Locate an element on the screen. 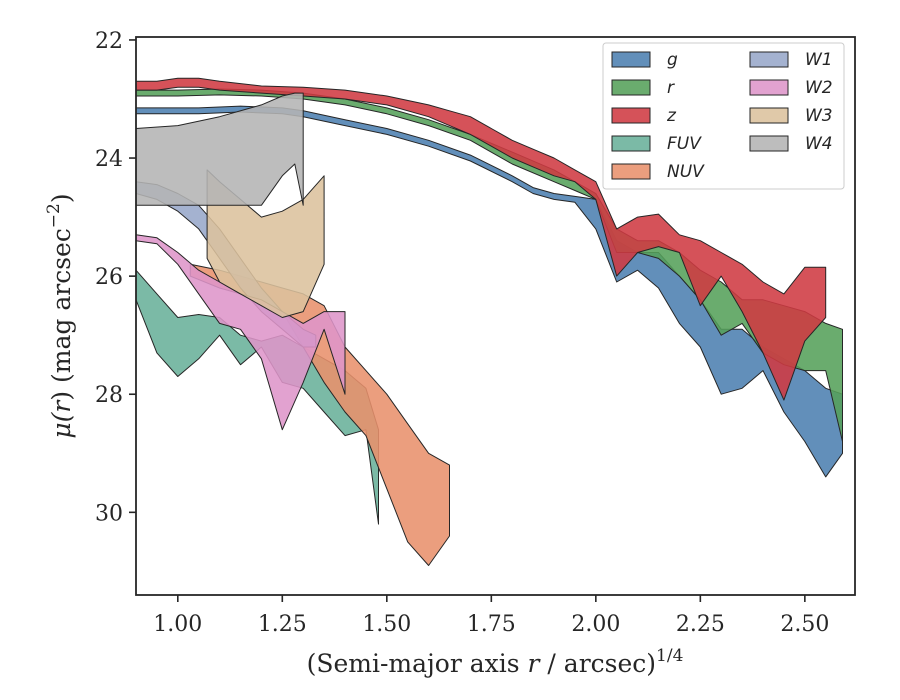 Image resolution: width=900 pixels, height=700 pixels. x-tick-label: 1.00 is located at coordinates (177, 624).